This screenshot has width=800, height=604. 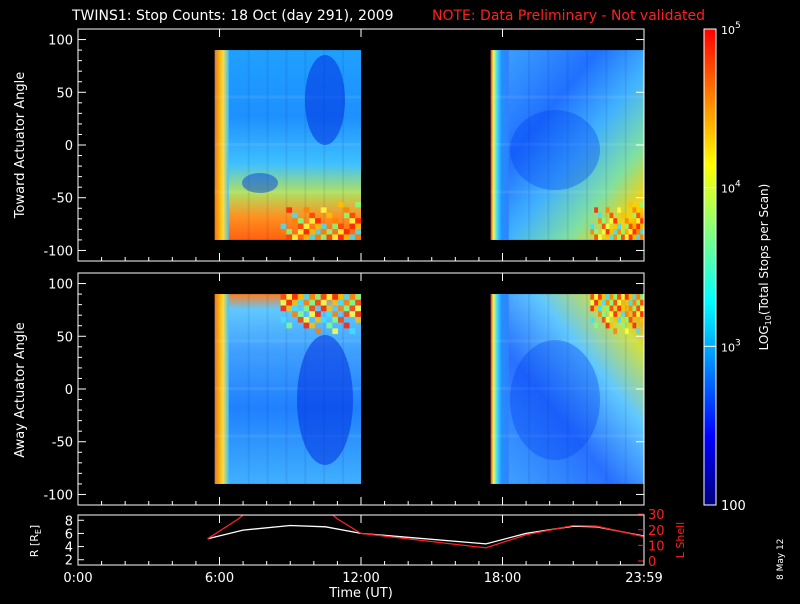 I want to click on y-tick-label: -100, so click(x=58, y=251).